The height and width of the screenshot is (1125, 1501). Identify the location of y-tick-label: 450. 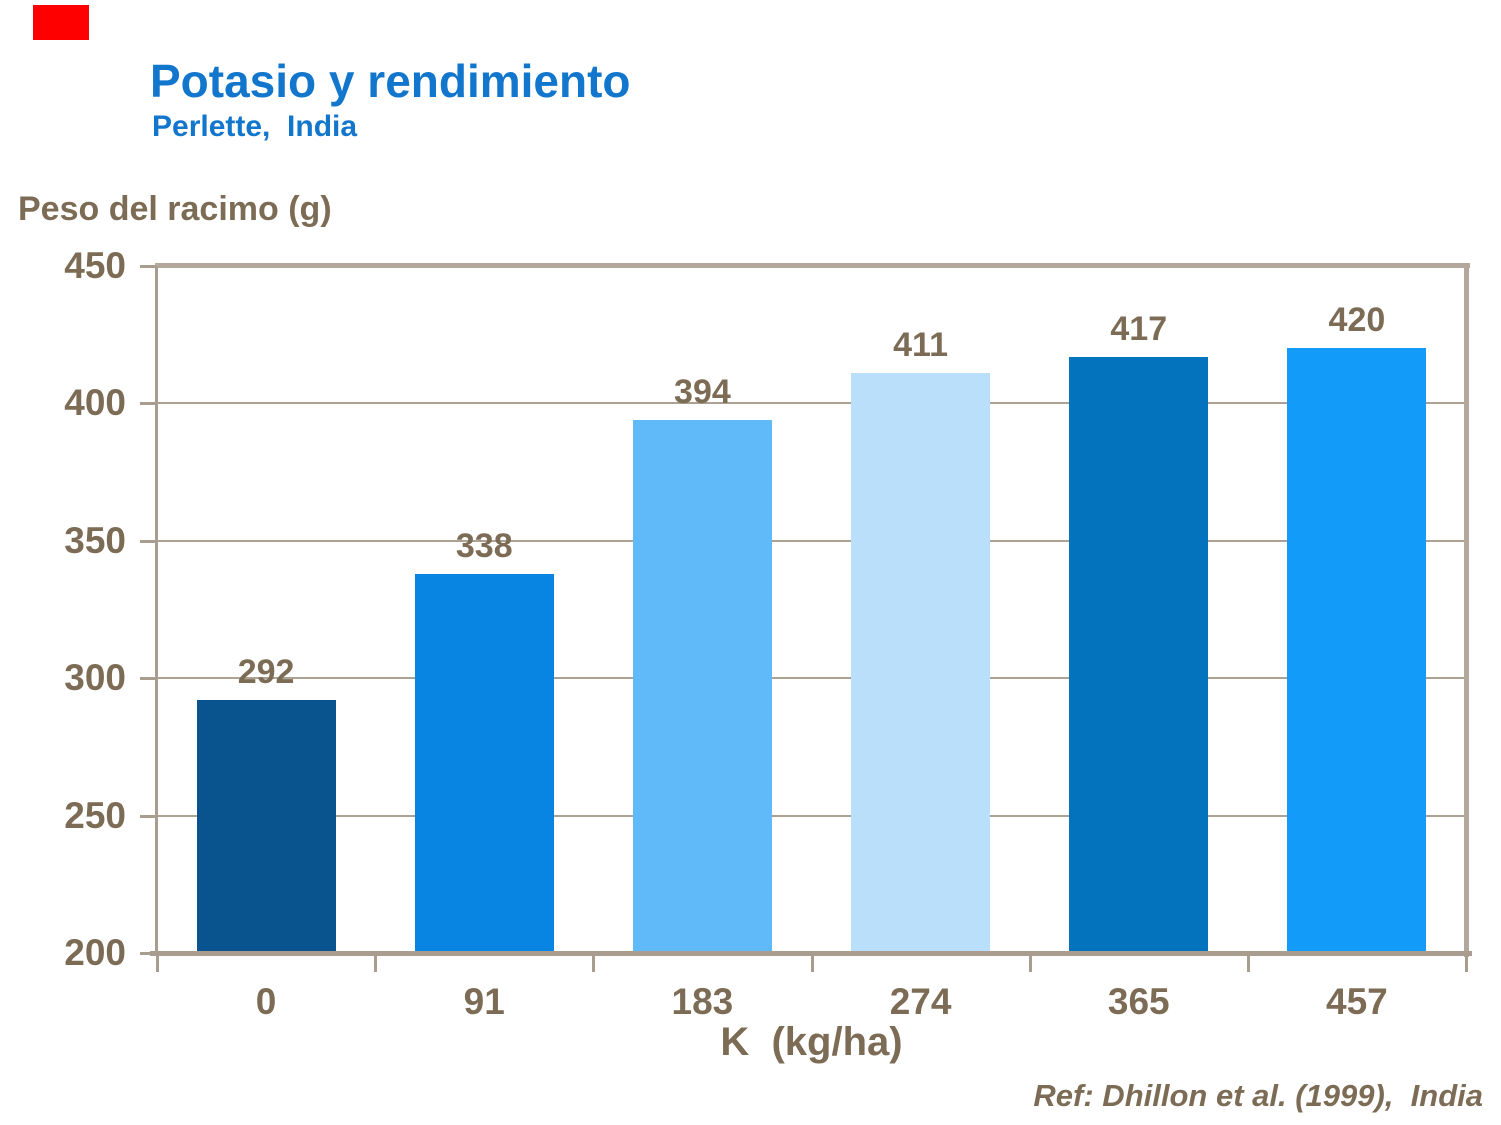
(95, 265).